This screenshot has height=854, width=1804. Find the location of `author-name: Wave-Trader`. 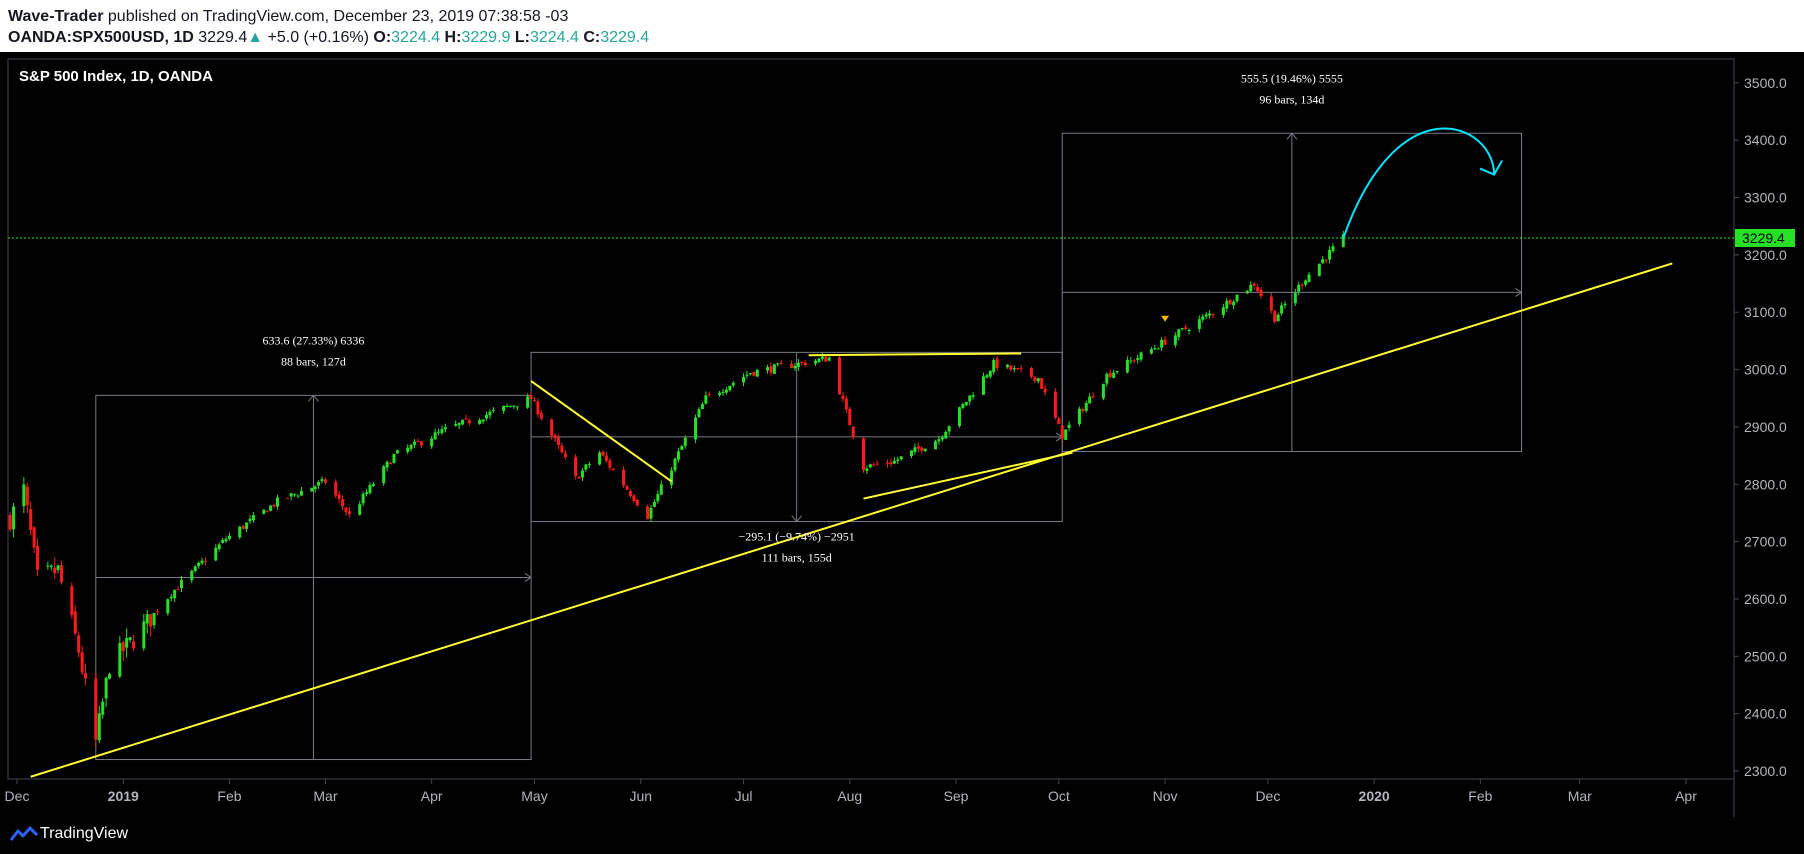

author-name: Wave-Trader is located at coordinates (56, 16).